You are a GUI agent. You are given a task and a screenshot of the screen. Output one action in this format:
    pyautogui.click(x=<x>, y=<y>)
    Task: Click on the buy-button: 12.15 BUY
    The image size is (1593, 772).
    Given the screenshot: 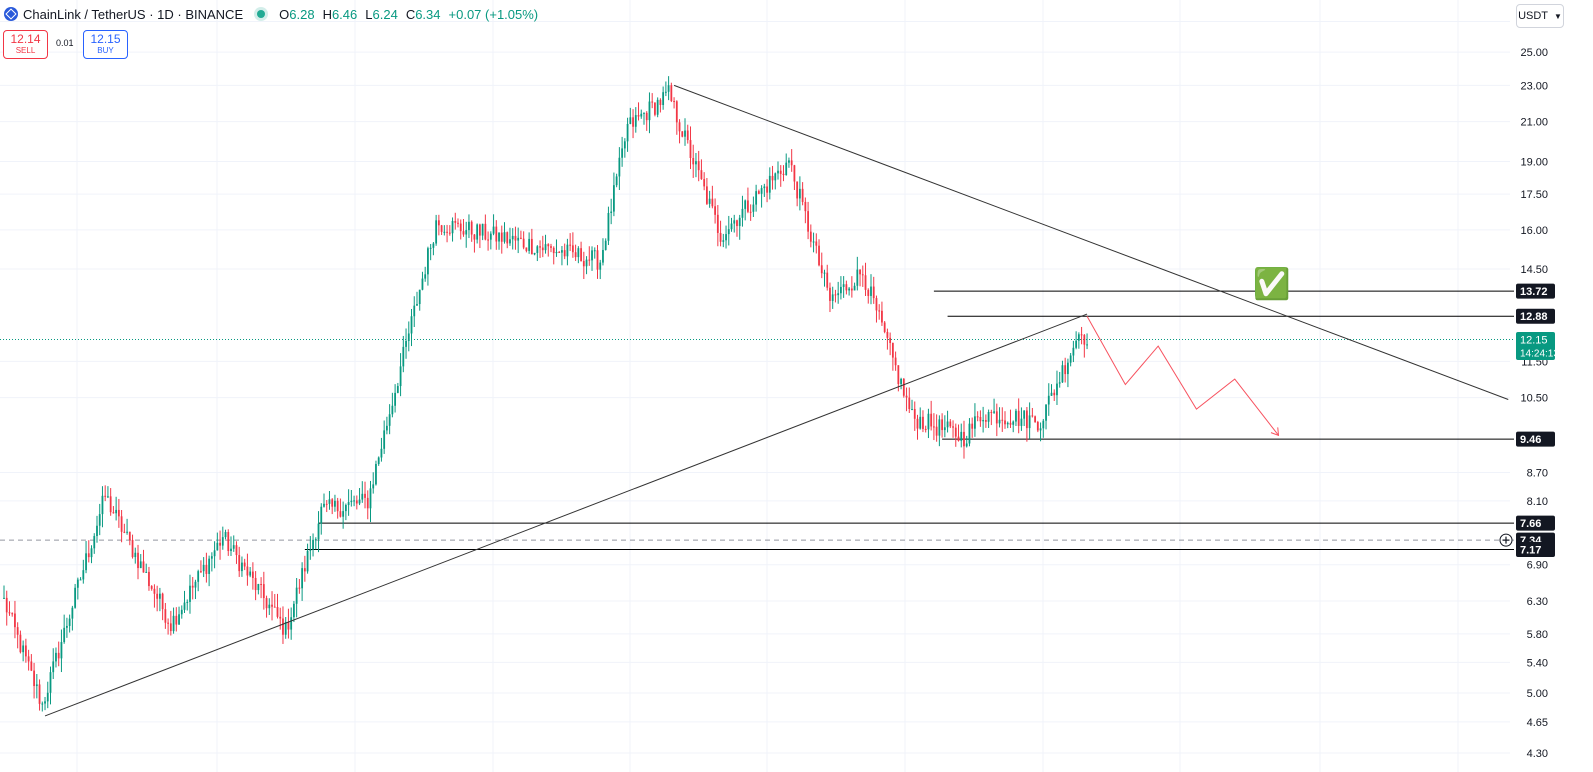 What is the action you would take?
    pyautogui.click(x=105, y=44)
    